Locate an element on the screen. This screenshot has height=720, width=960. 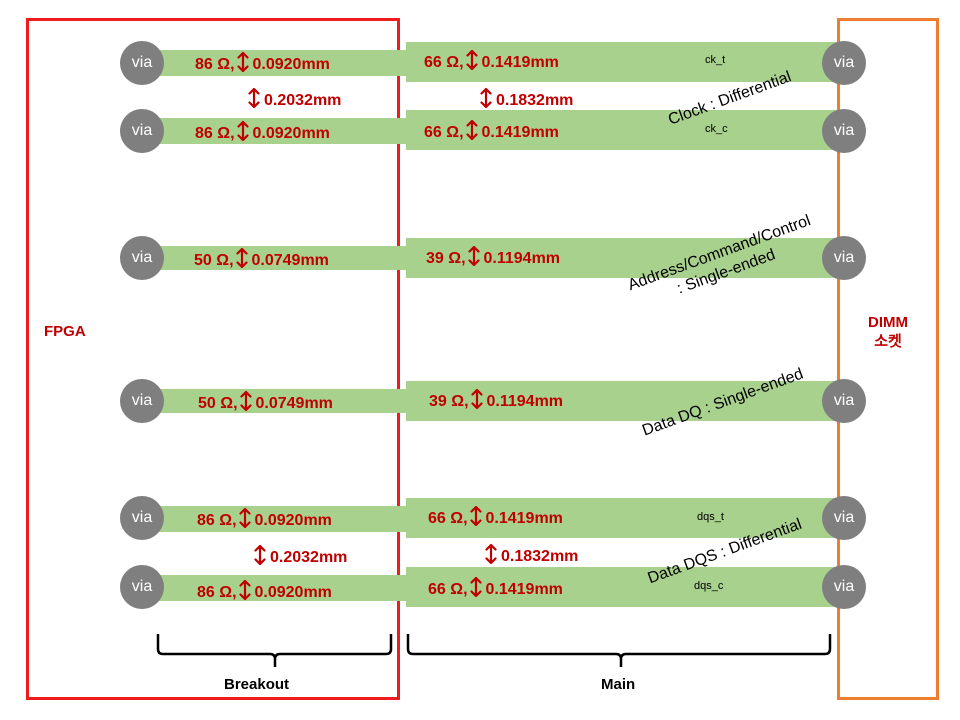
via-address-dimm: via is located at coordinates (844, 258).